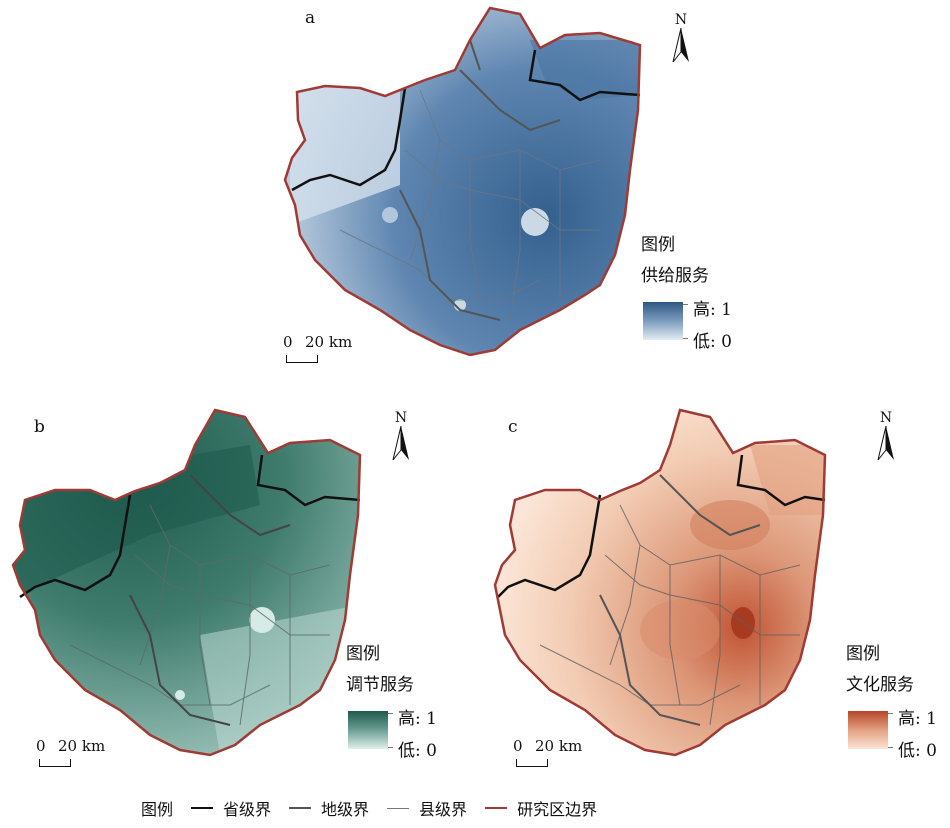 The width and height of the screenshot is (950, 828). I want to click on legend-name: 文化服务, so click(880, 685).